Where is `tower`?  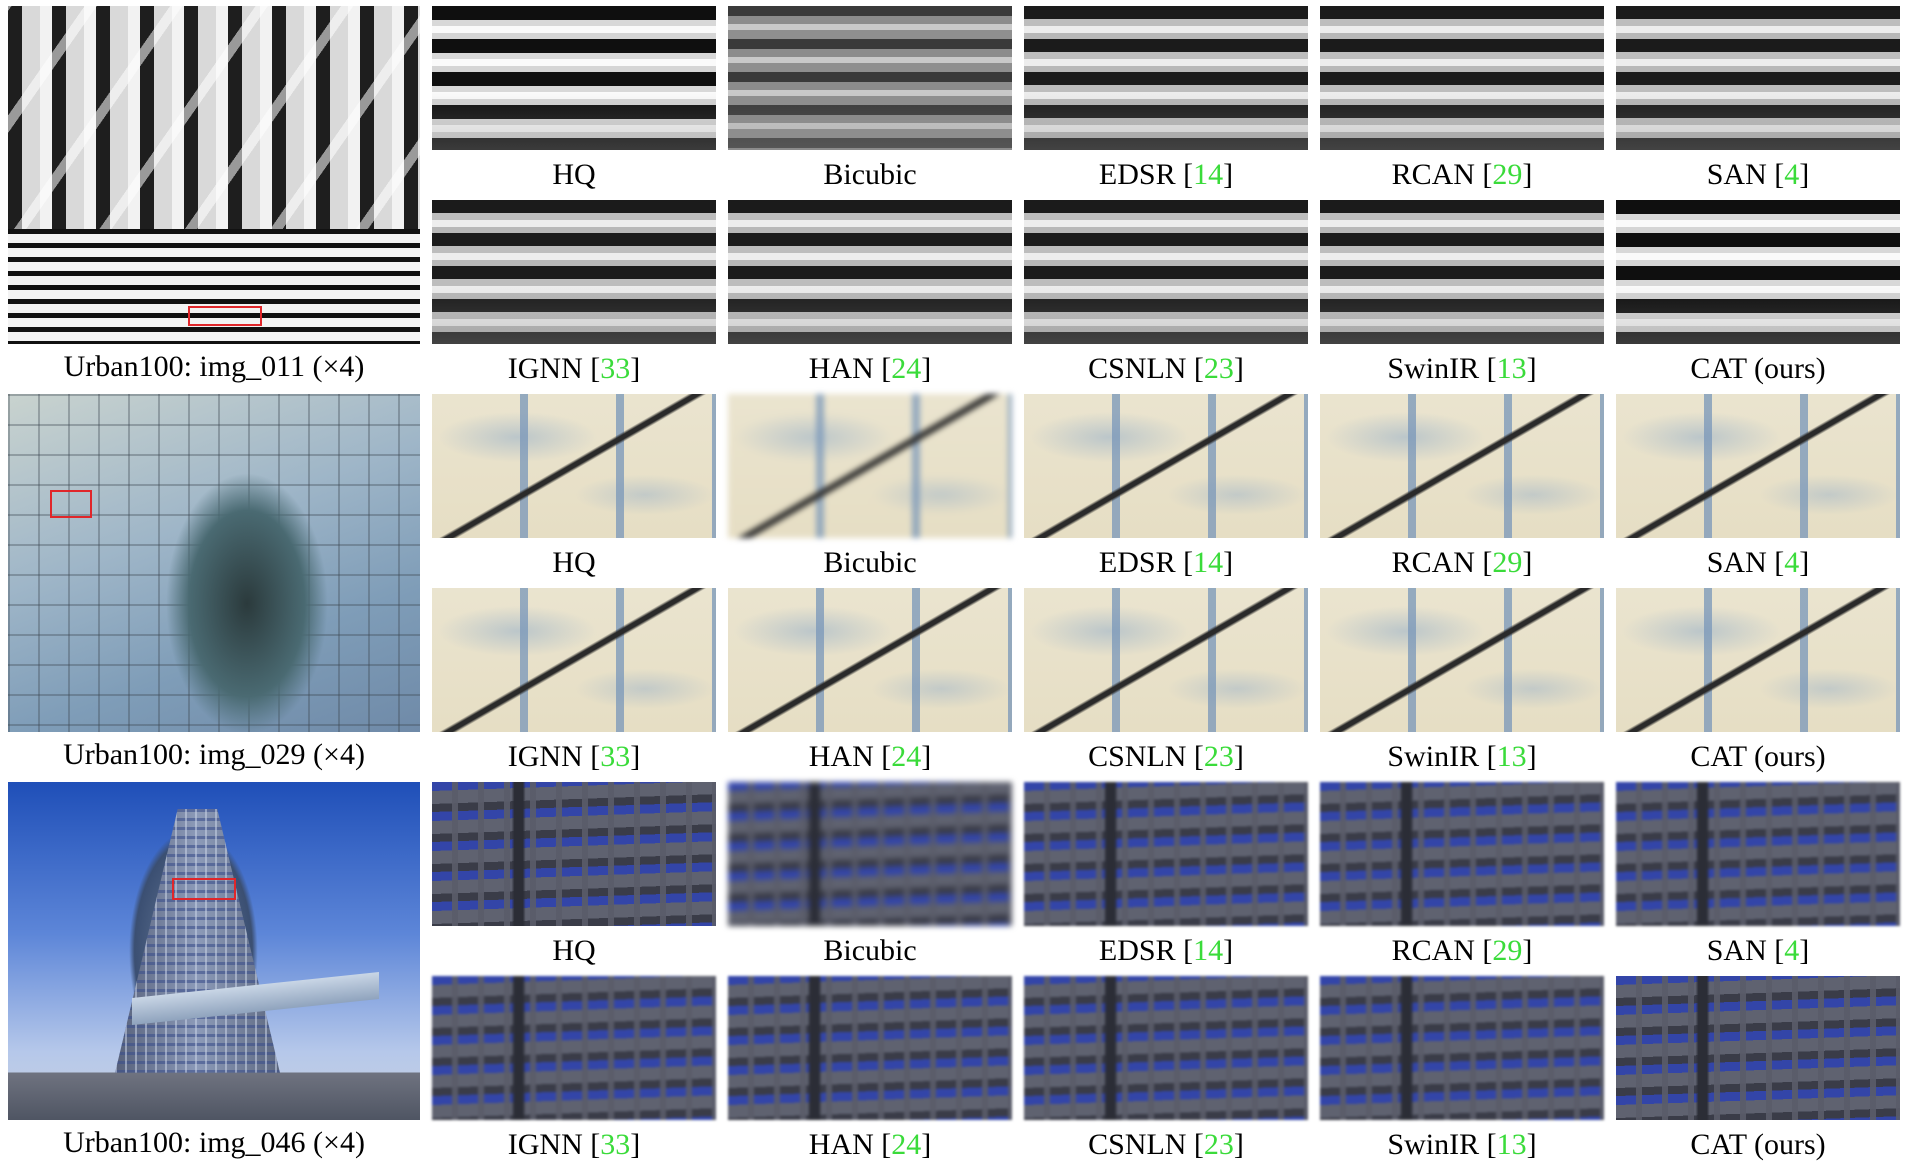
tower is located at coordinates (197, 941).